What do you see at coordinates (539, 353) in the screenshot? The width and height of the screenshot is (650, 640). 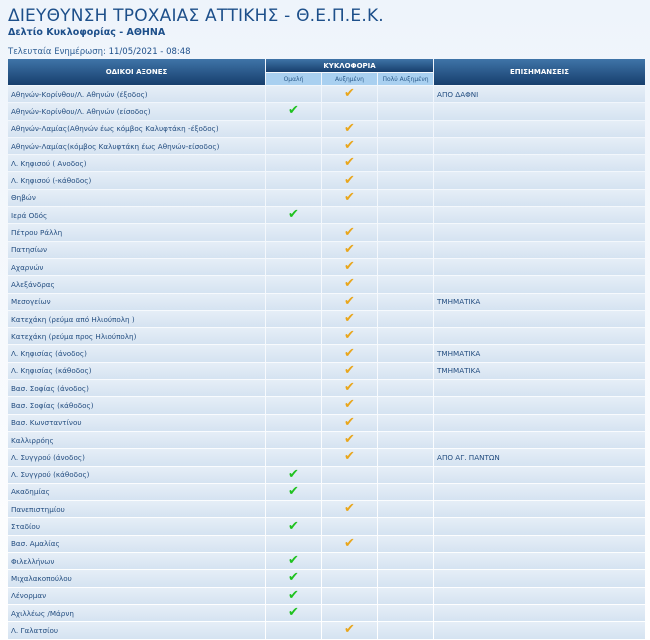 I see `note: ΤΜΗΜΑΤΙΚΑ` at bounding box center [539, 353].